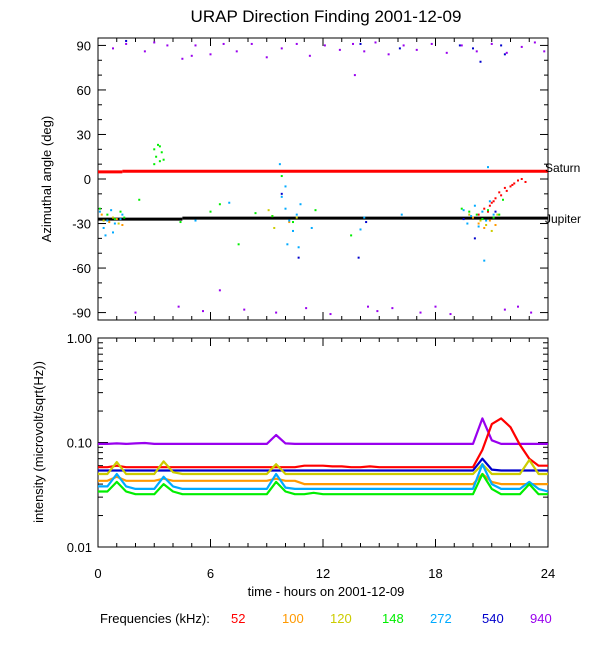  Describe the element at coordinates (548, 573) in the screenshot. I see `x-tick-label: 24` at that location.